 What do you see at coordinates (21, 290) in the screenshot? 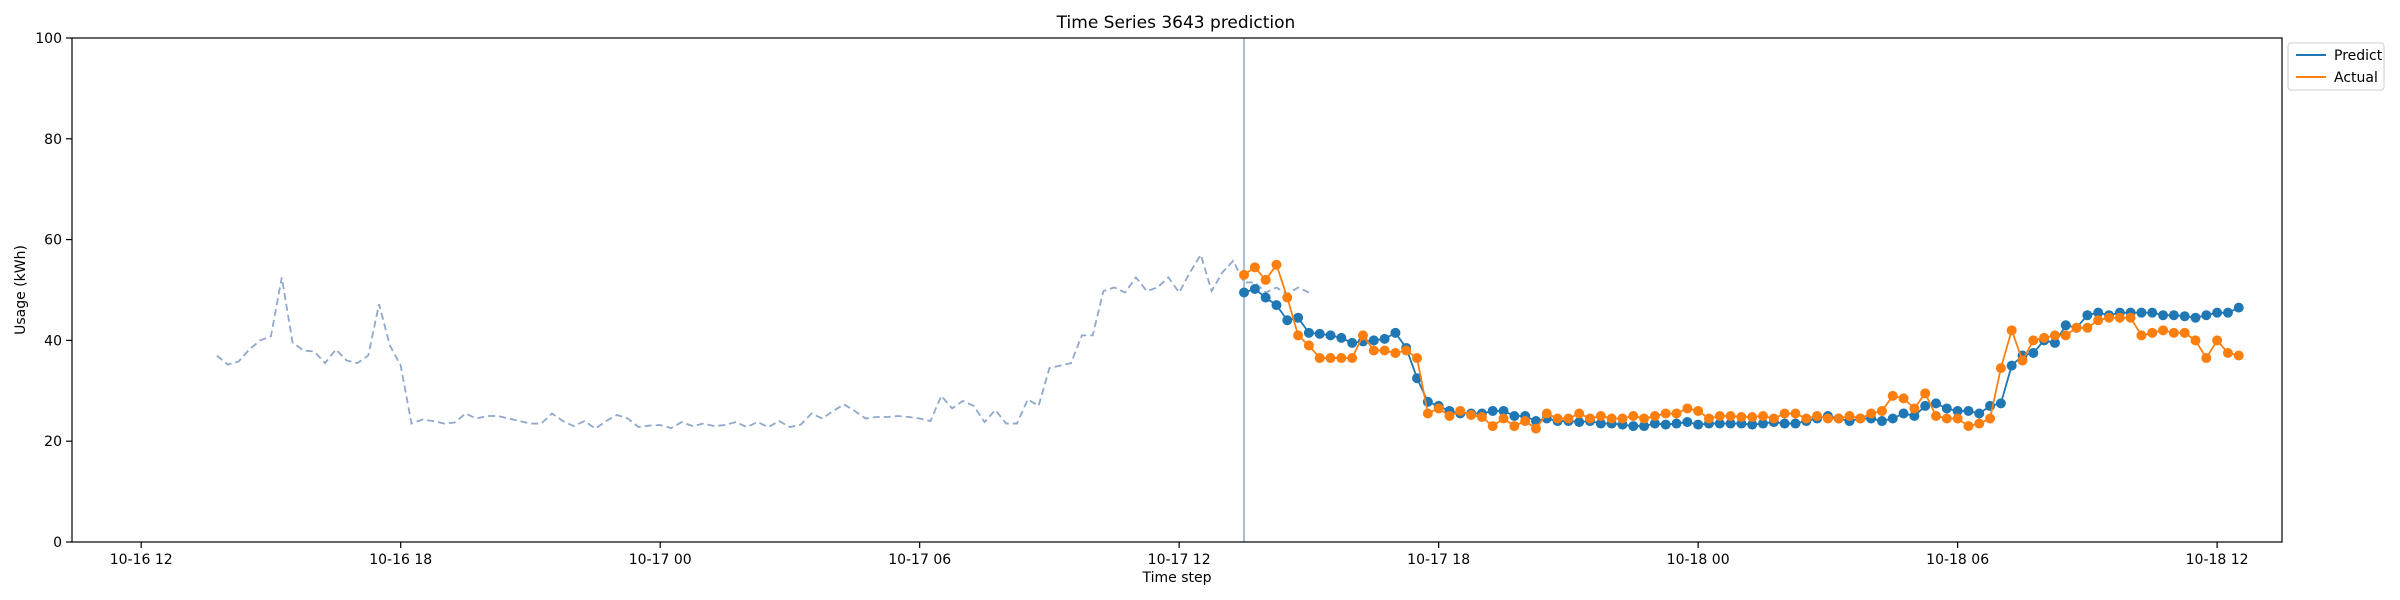
I see `y-axis-label: Usage (kWh)` at bounding box center [21, 290].